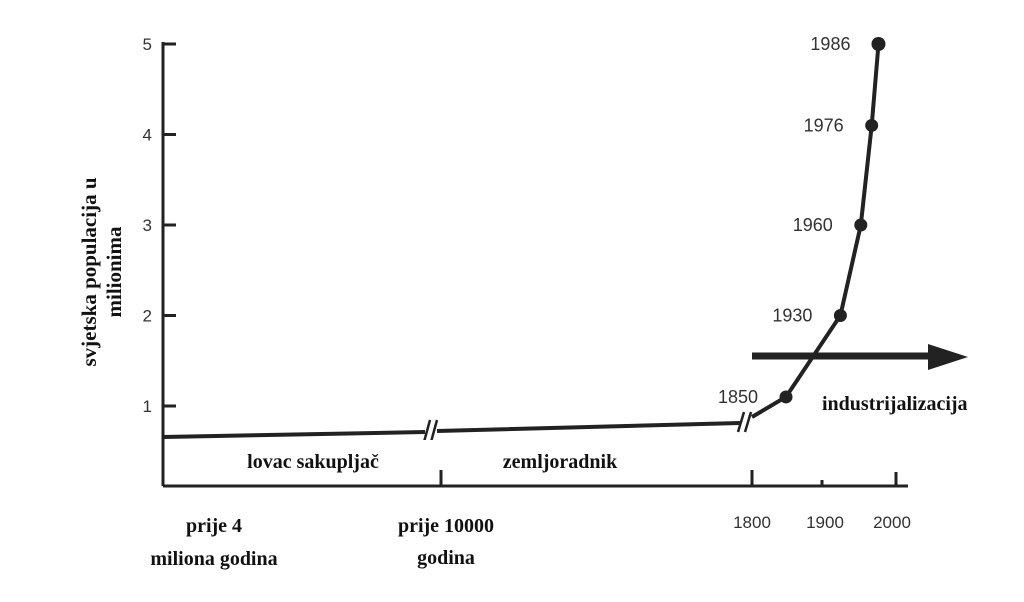 This screenshot has height=602, width=1024. Describe the element at coordinates (114, 272) in the screenshot. I see `y-axis-label-line2: milionima` at that location.